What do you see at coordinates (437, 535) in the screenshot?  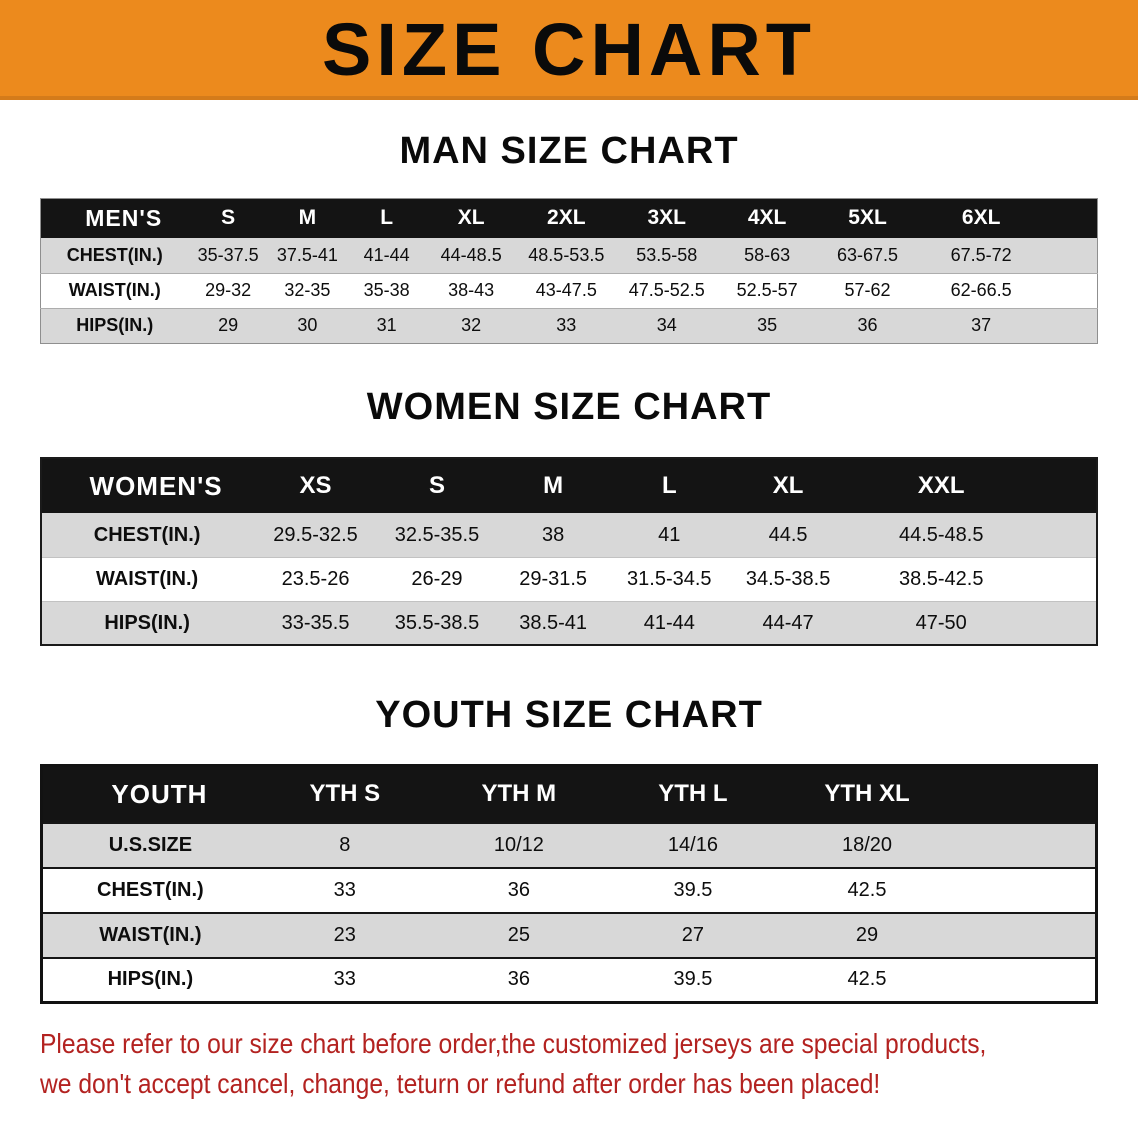 I see `size-cell: 32.5-35.5` at bounding box center [437, 535].